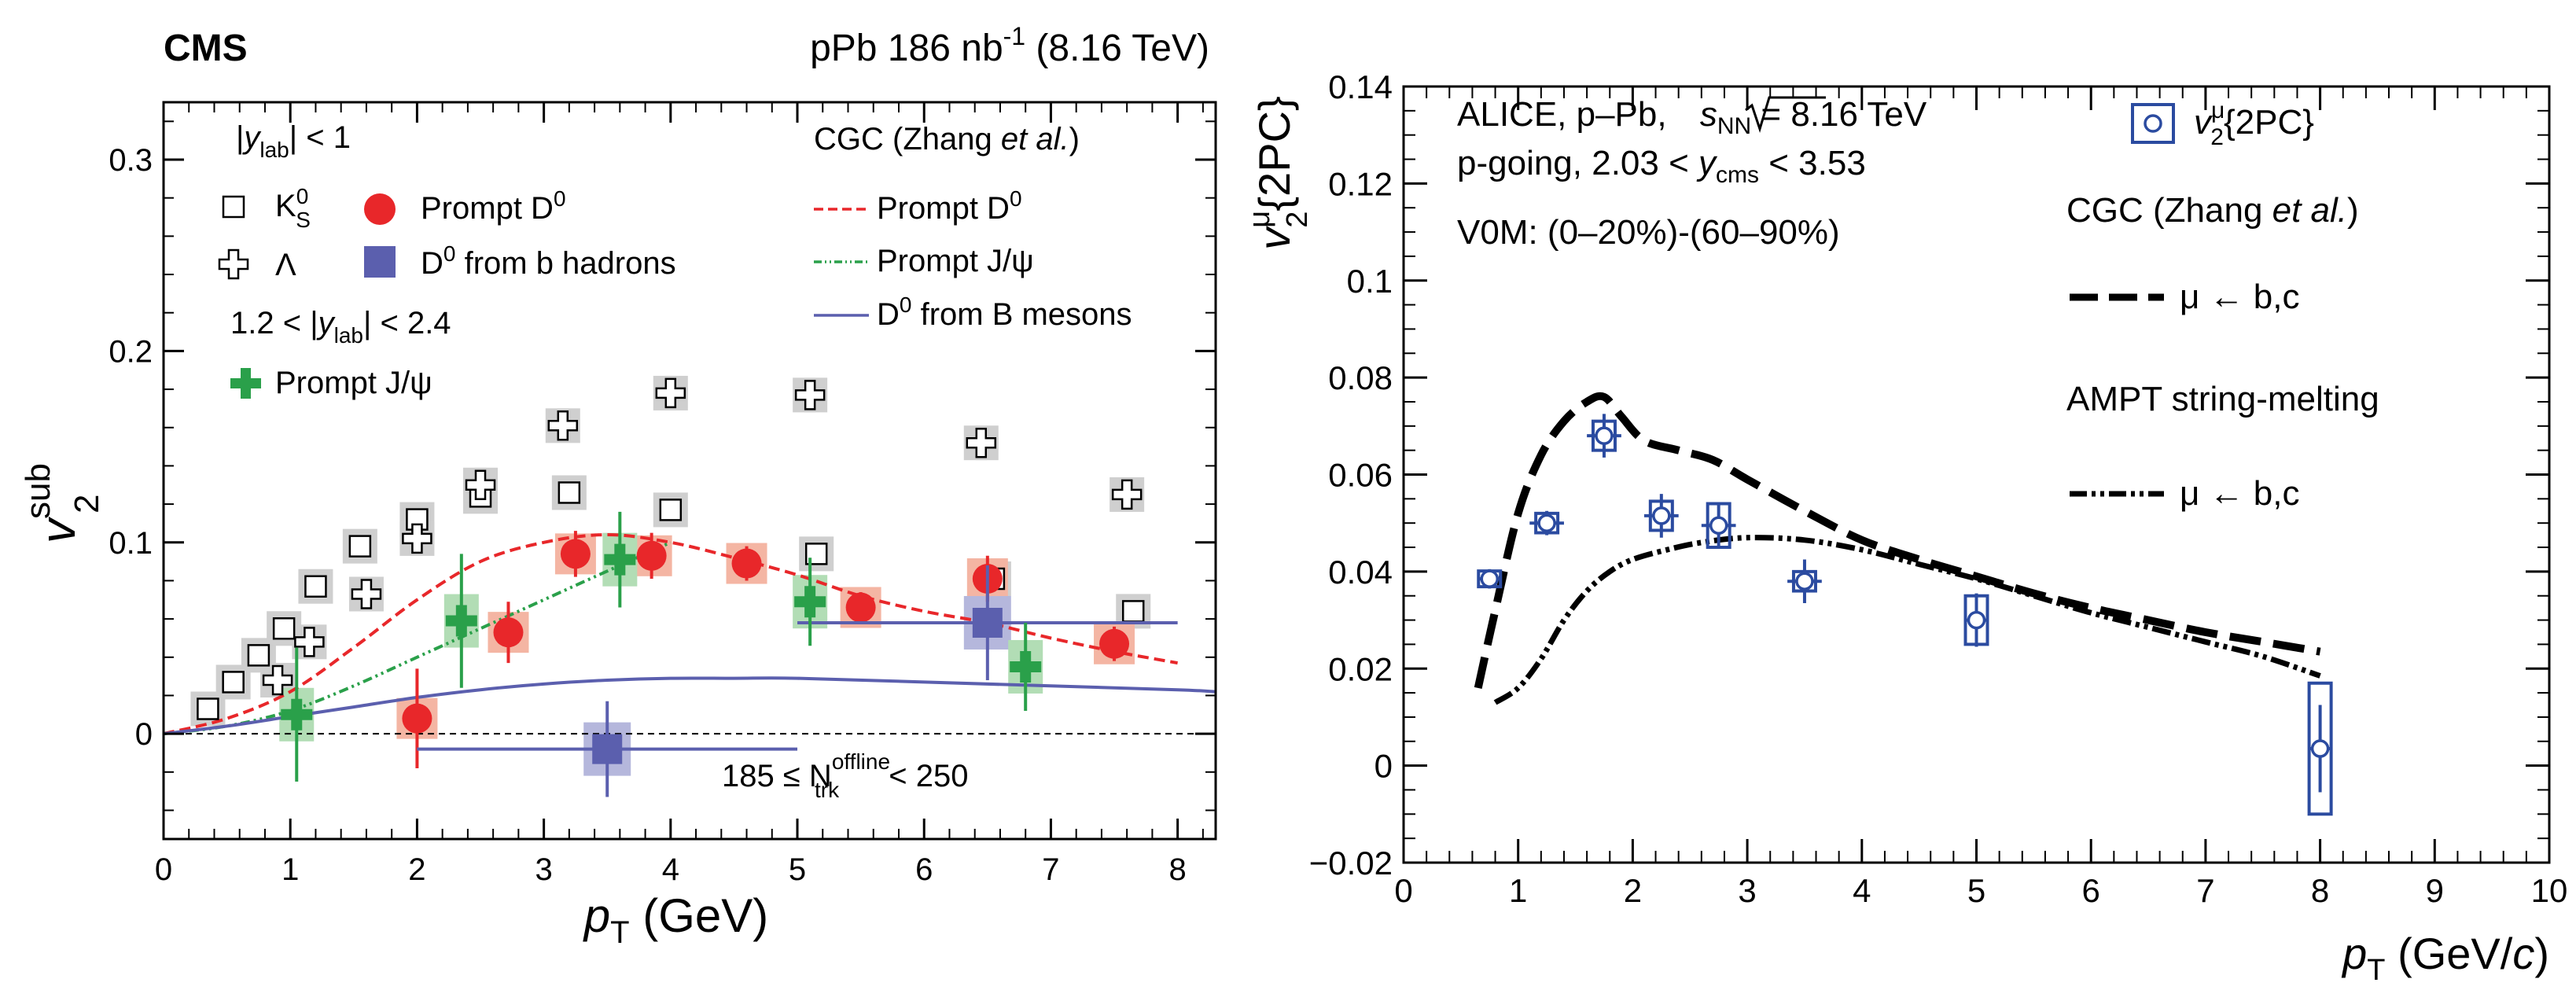 The image size is (2576, 990). I want to click on legend-ampt-title: AMPT string-melting, so click(2222, 399).